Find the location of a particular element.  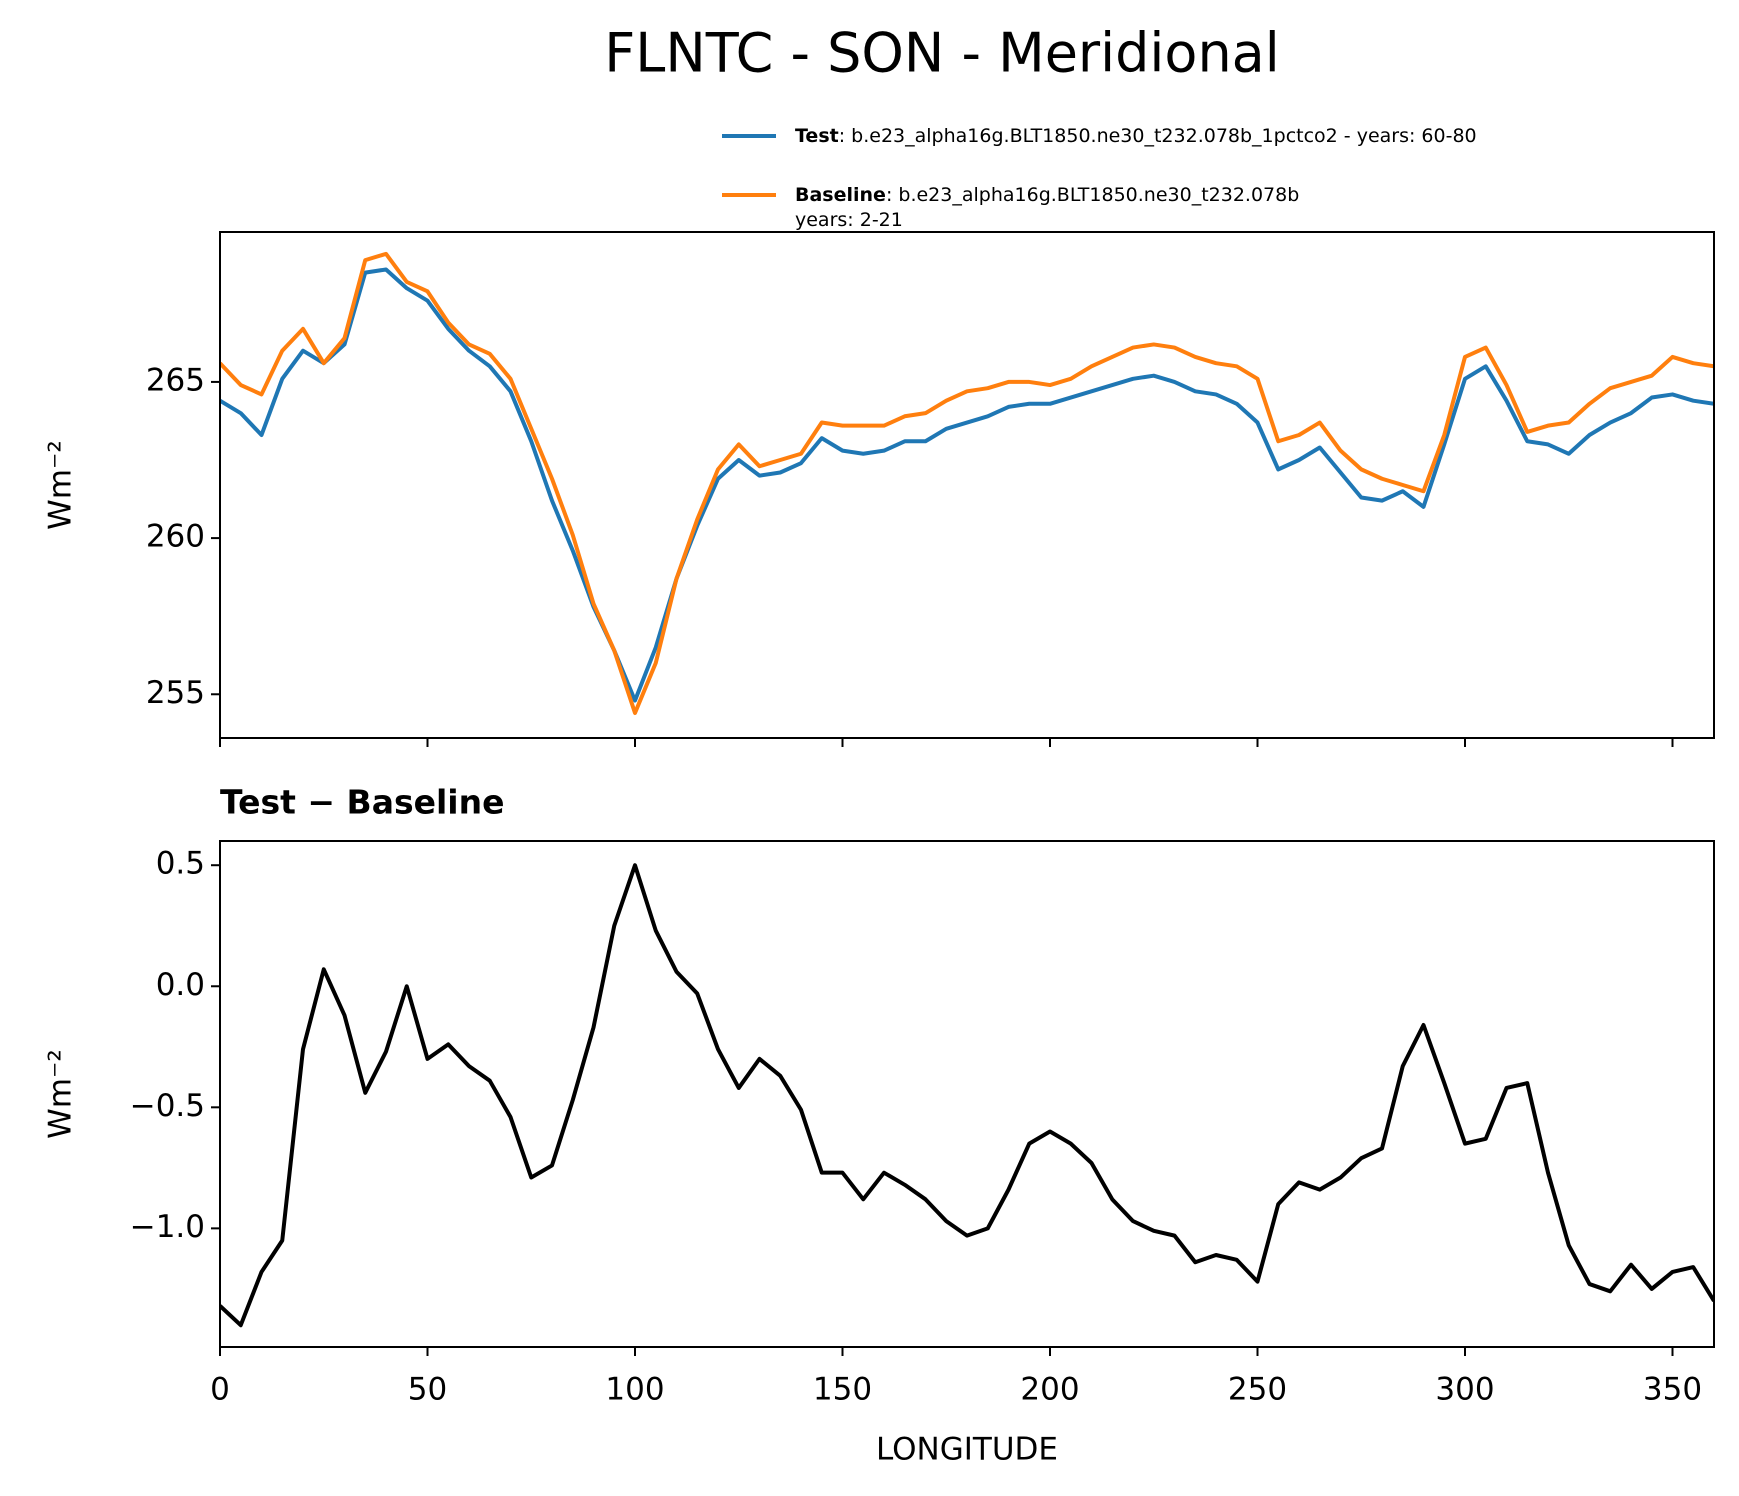

y-tick-label: −1.0 is located at coordinates (167, 1227).